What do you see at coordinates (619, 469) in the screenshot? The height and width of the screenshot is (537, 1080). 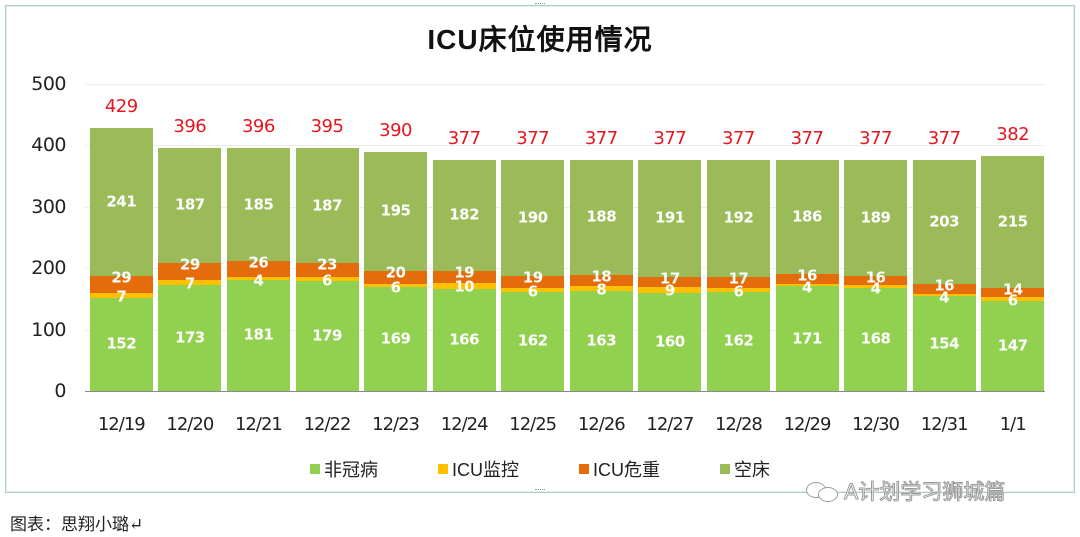 I see `legend-item: ICU危重` at bounding box center [619, 469].